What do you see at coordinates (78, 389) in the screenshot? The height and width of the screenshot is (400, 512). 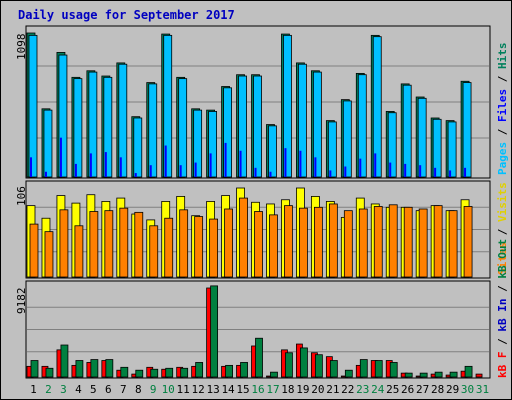 I see `x-tick-label: 4` at bounding box center [78, 389].